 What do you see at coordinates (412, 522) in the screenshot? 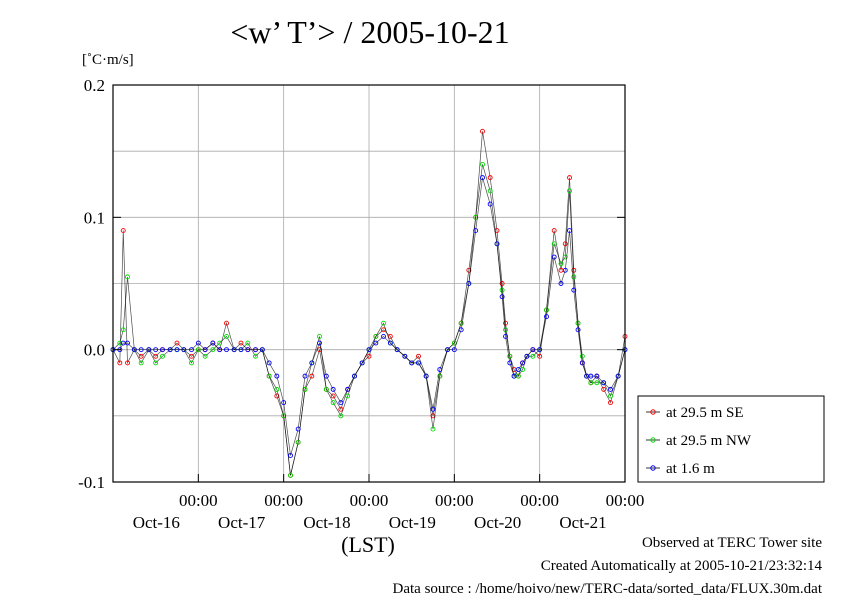
I see `x-tick-date-label: Oct-19` at bounding box center [412, 522].